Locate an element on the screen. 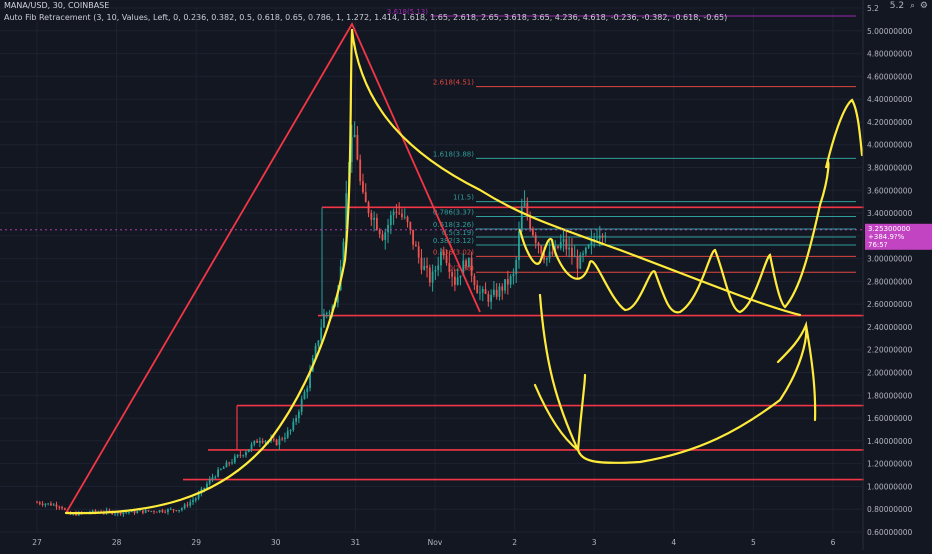  y-tick-label: 4.20000000 is located at coordinates (890, 122).